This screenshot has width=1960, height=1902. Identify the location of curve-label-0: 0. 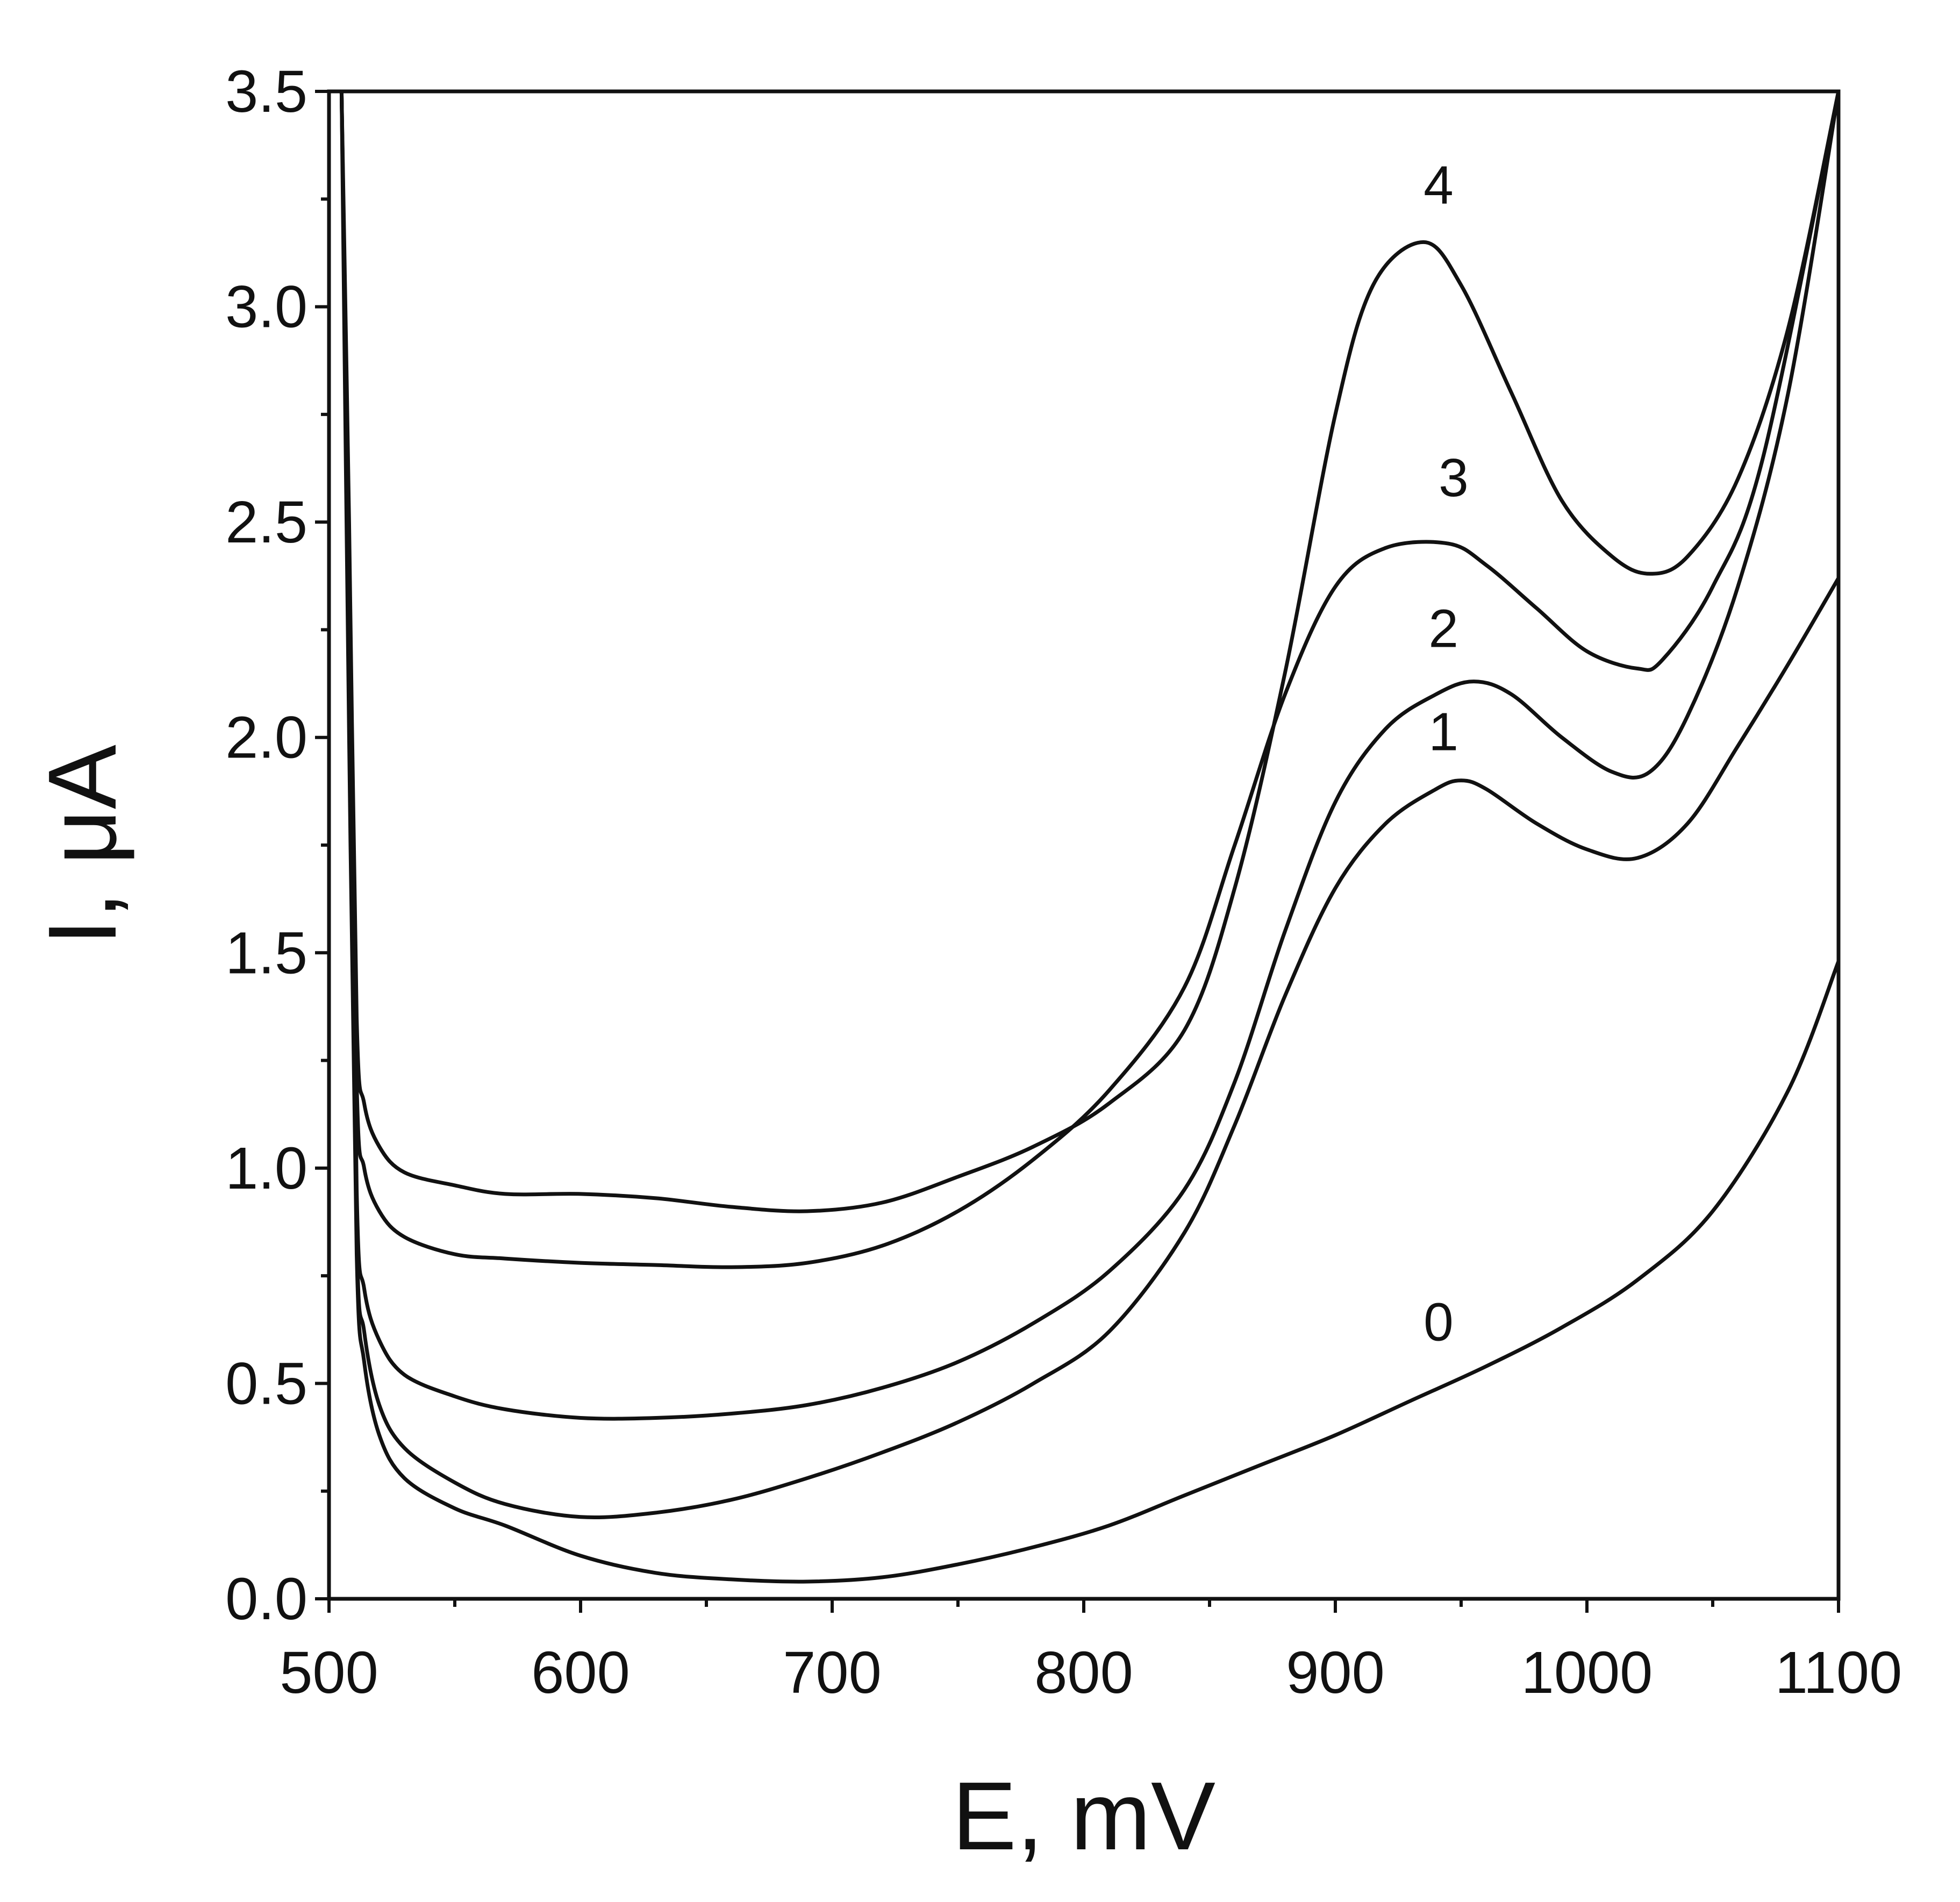
(1438, 1322).